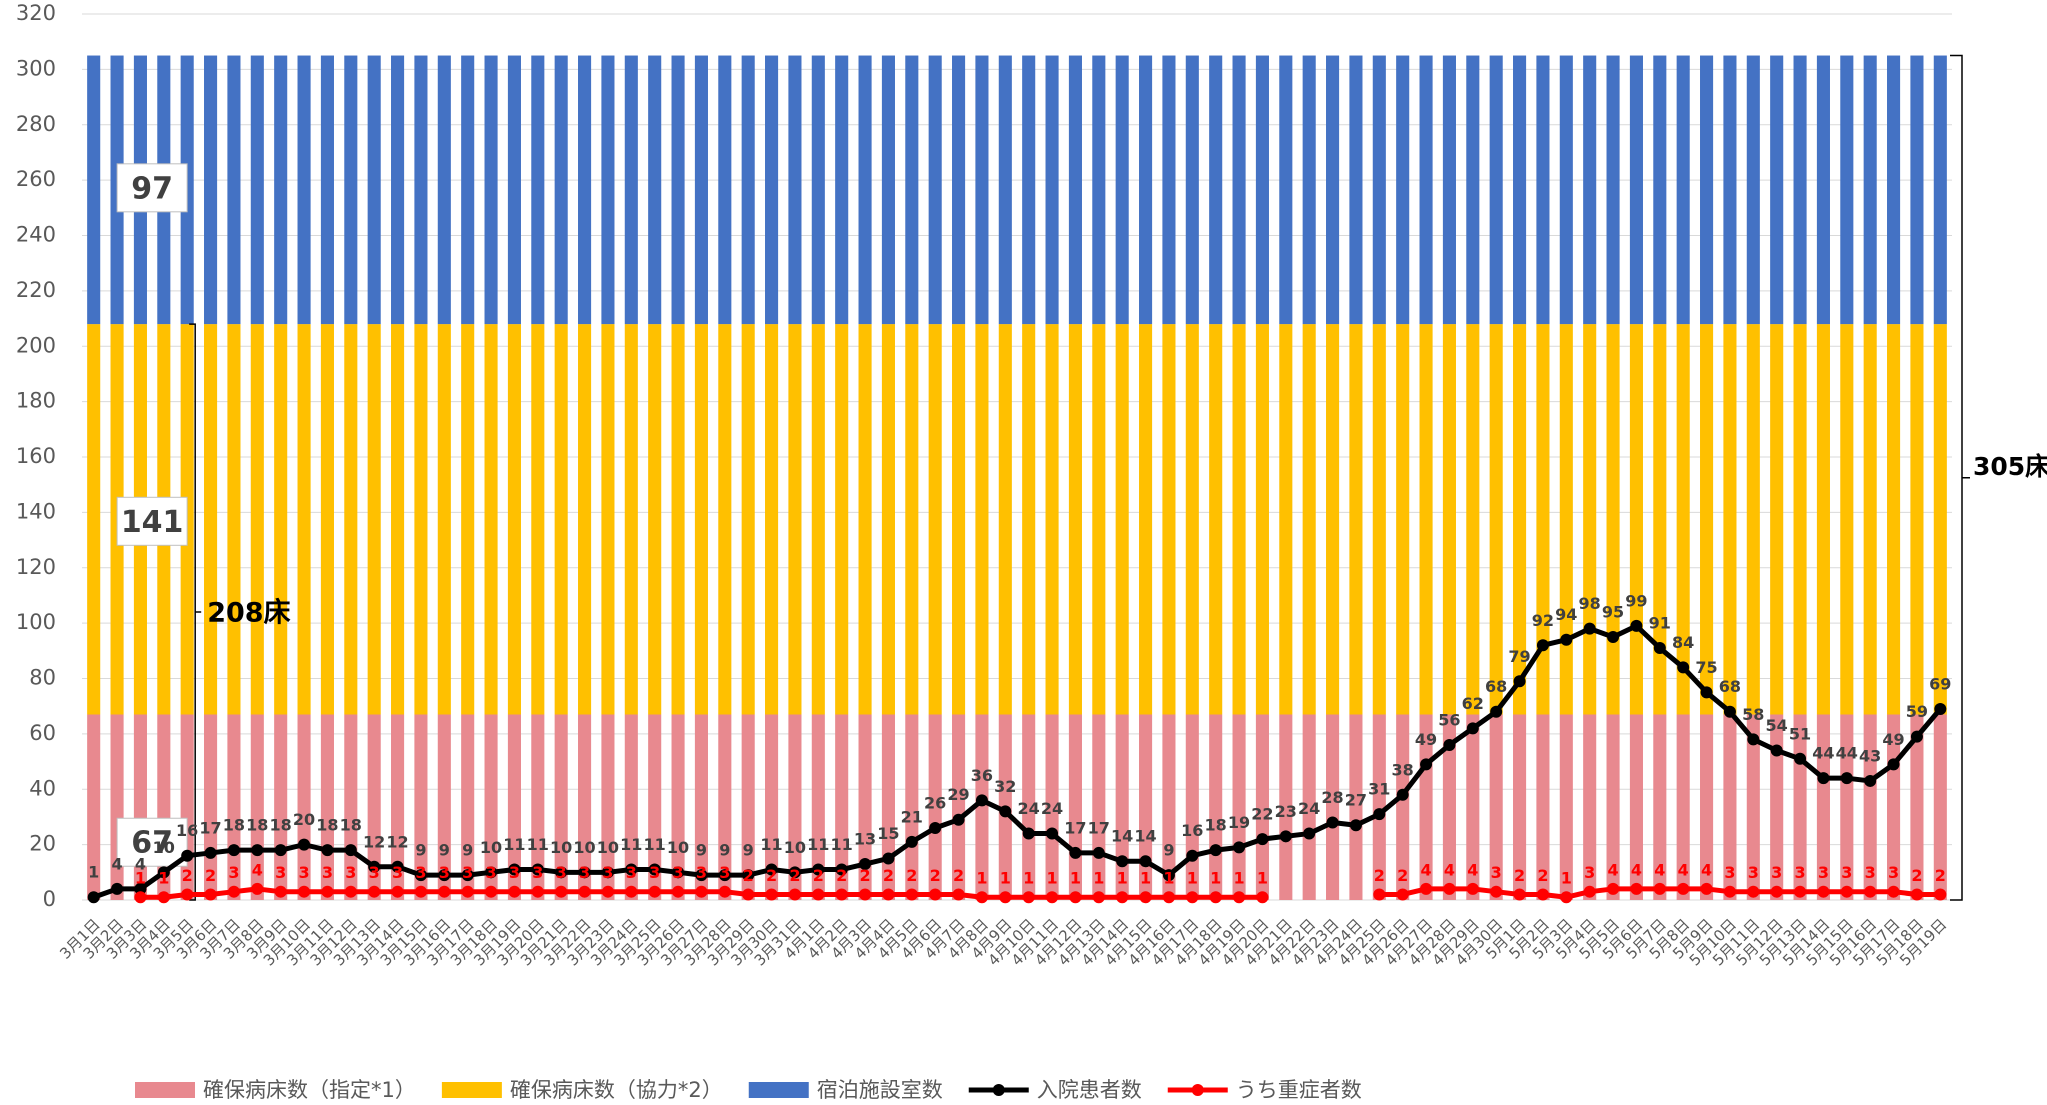 Image resolution: width=2047 pixels, height=1105 pixels. What do you see at coordinates (958, 794) in the screenshot?
I see `data-label: 29` at bounding box center [958, 794].